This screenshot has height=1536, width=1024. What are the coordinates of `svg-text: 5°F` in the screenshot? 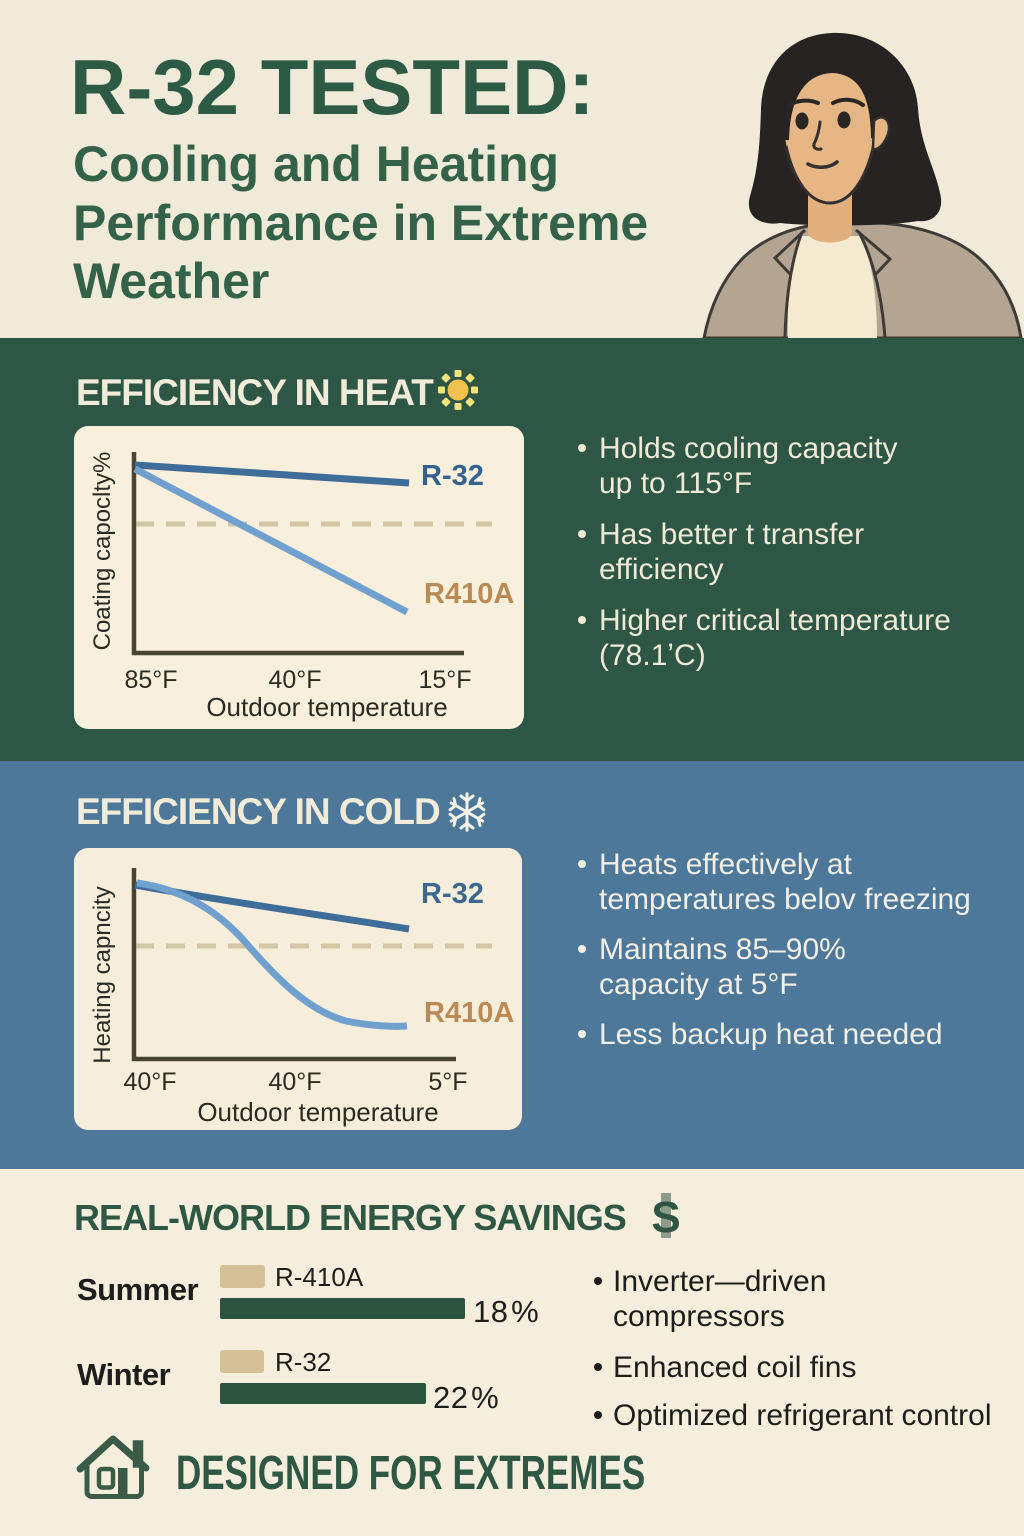 It's located at (447, 1082).